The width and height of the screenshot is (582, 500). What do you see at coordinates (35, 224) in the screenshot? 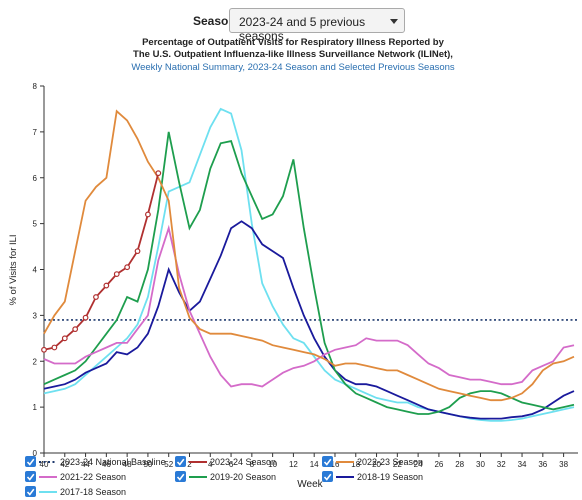
I see `y-tick-label: 5` at bounding box center [35, 224].